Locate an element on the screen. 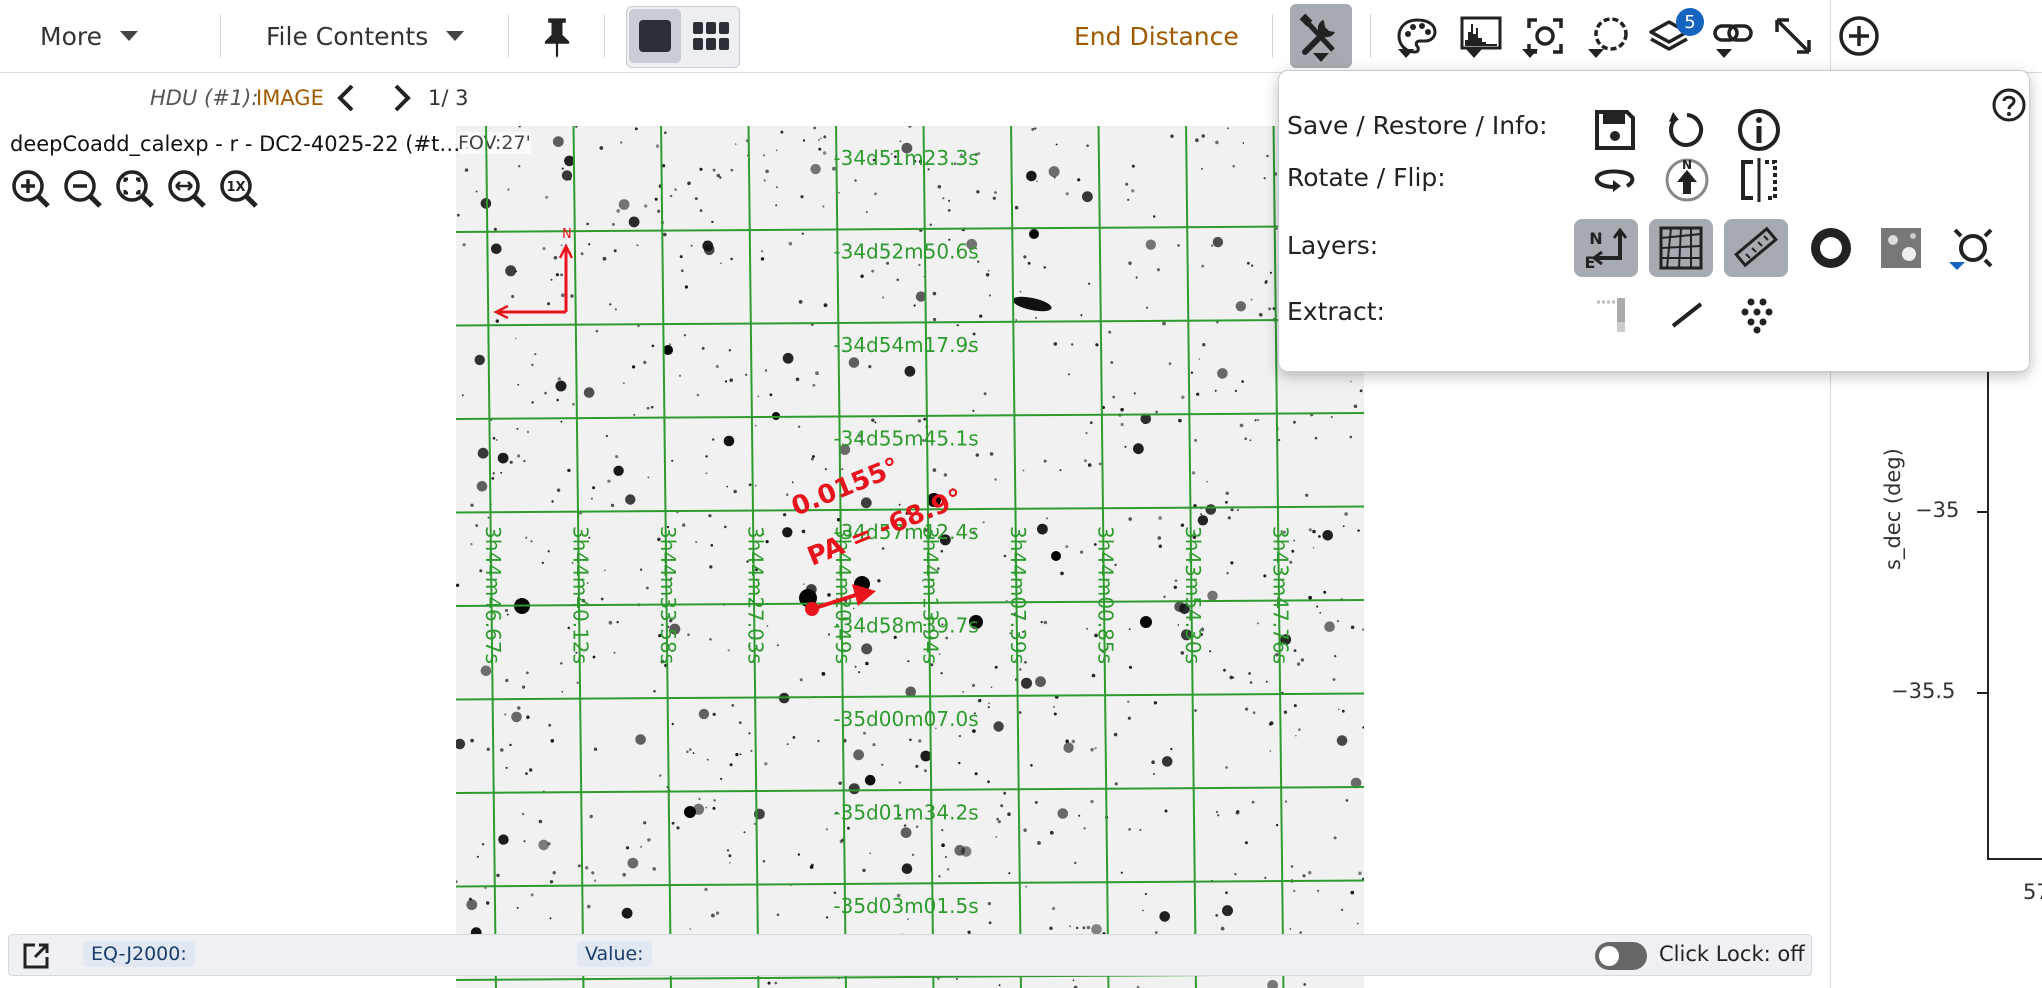 This screenshot has width=2042, height=988. hdu-navigation-bar: HDU (#1): IMAGE 1/ 3 is located at coordinates (650, 99).